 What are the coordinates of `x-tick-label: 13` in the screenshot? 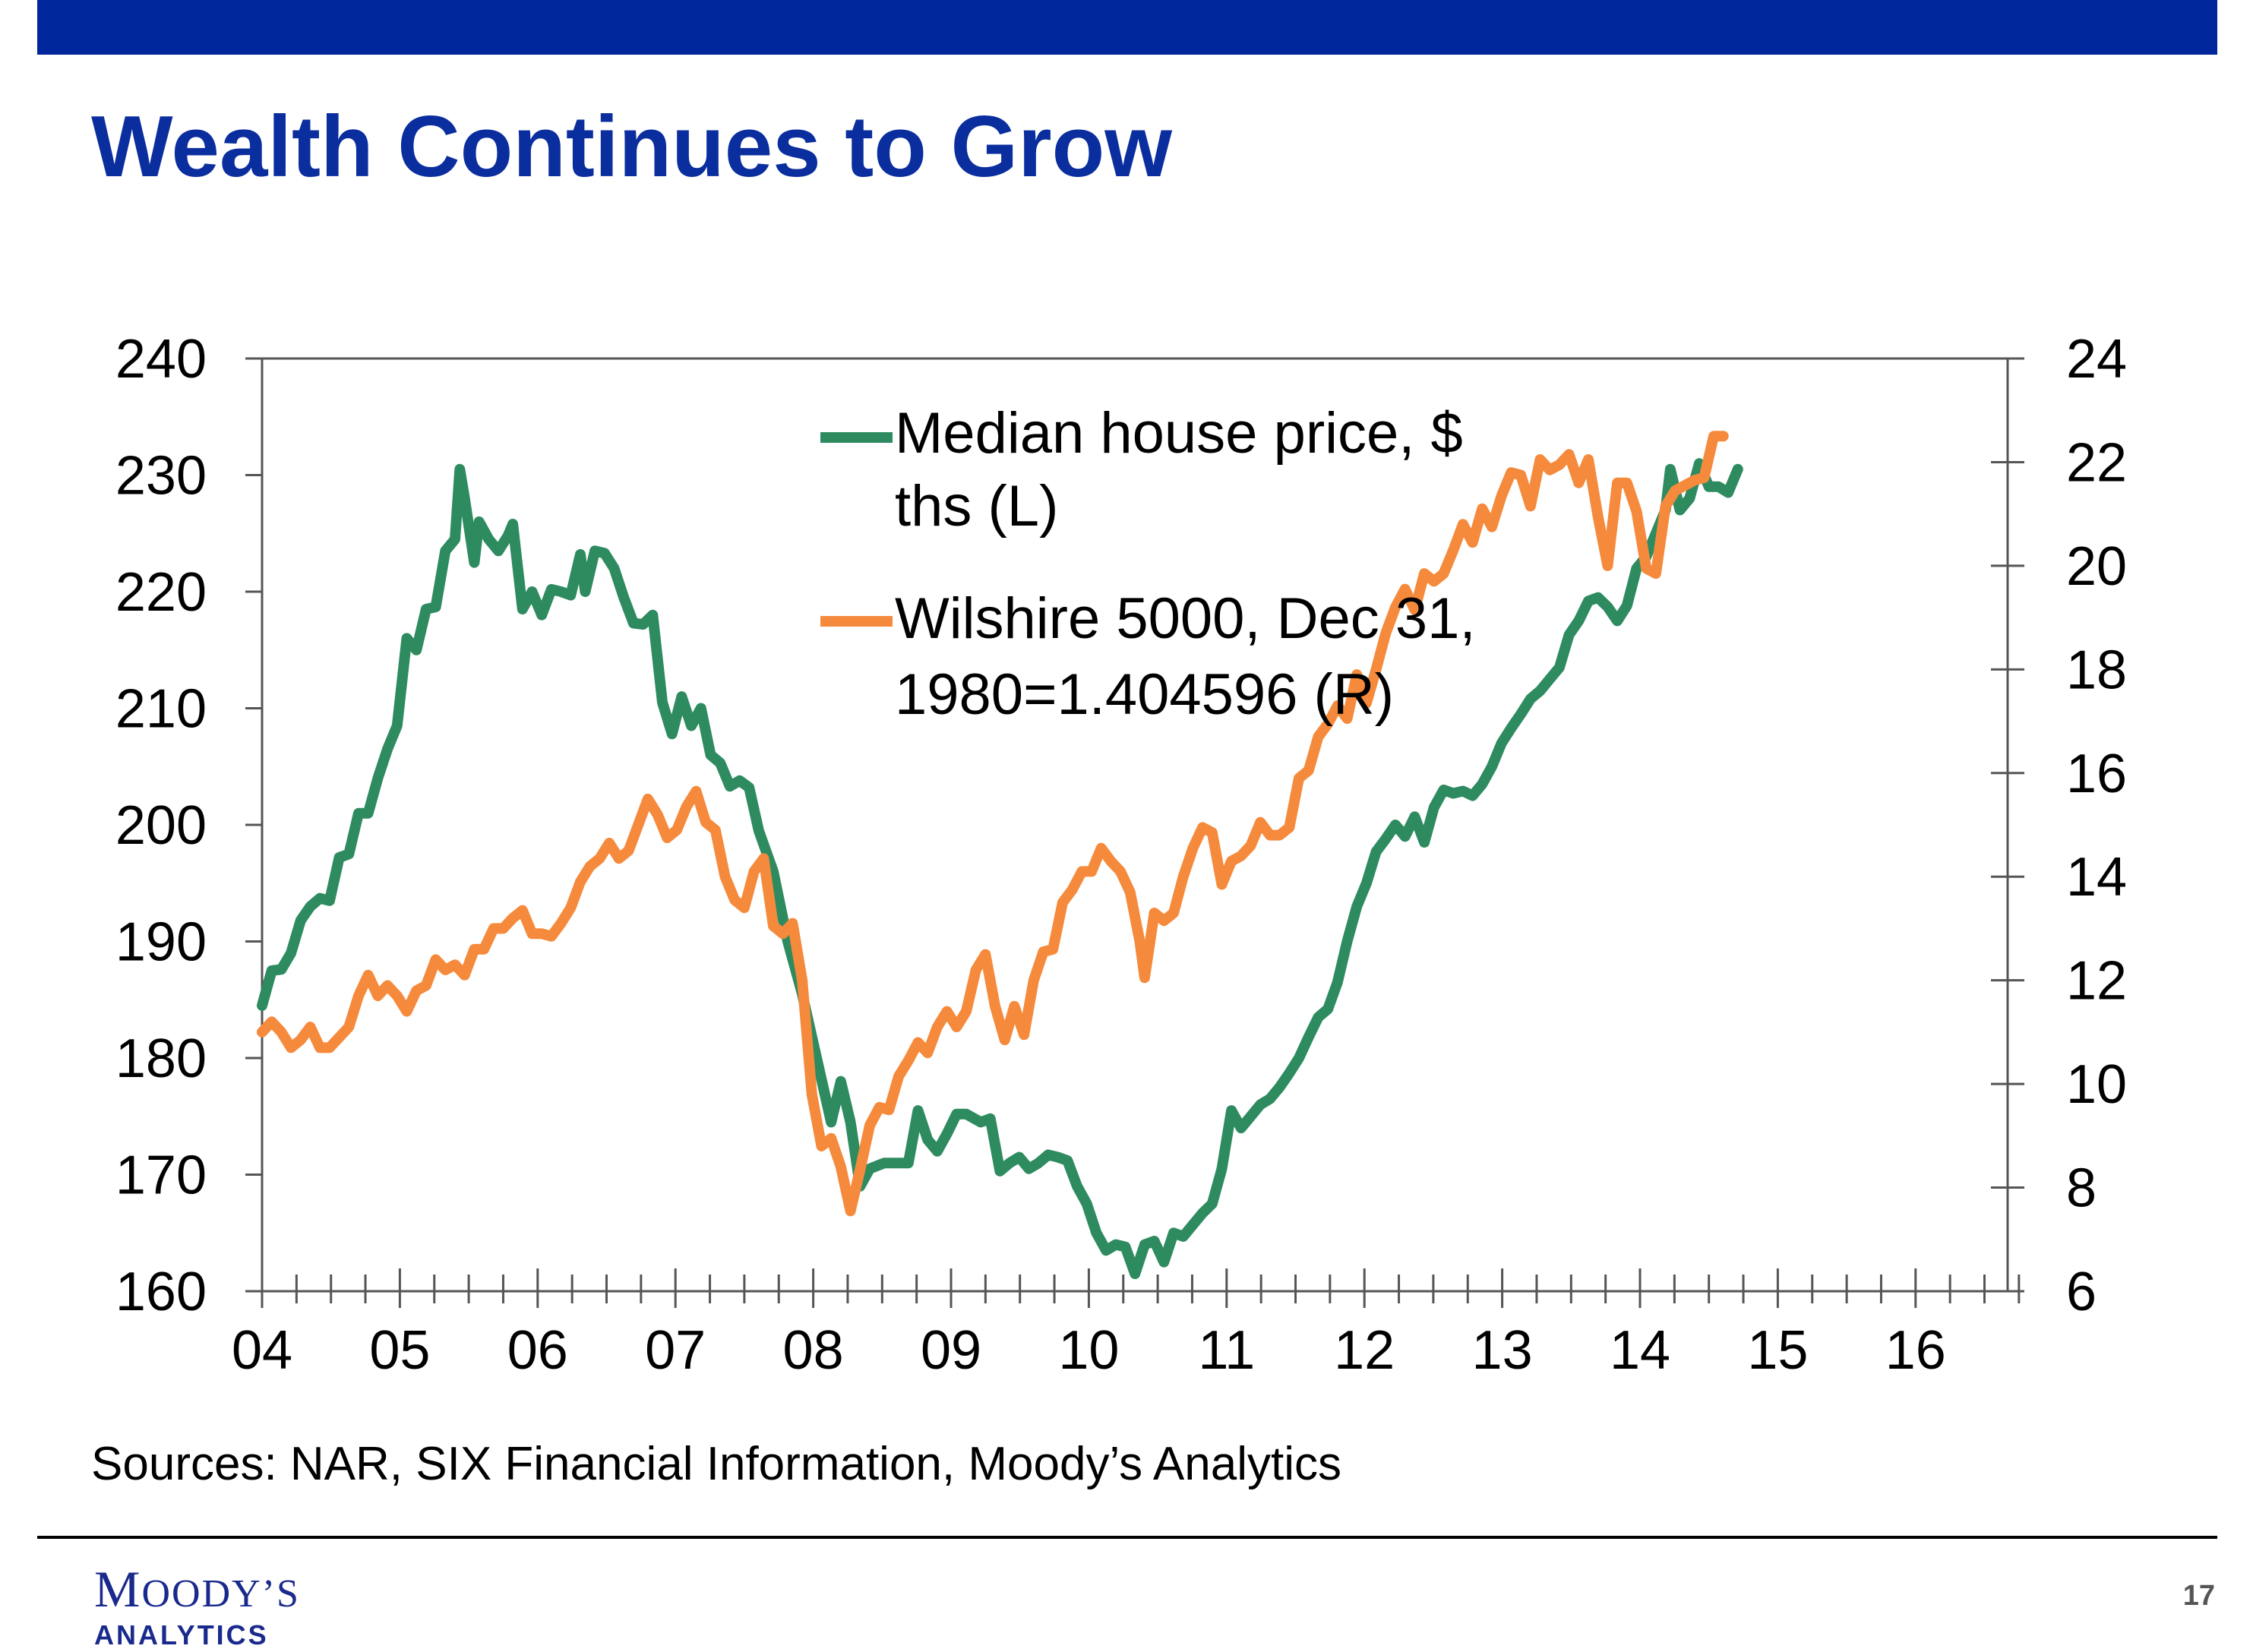 It's located at (1502, 1350).